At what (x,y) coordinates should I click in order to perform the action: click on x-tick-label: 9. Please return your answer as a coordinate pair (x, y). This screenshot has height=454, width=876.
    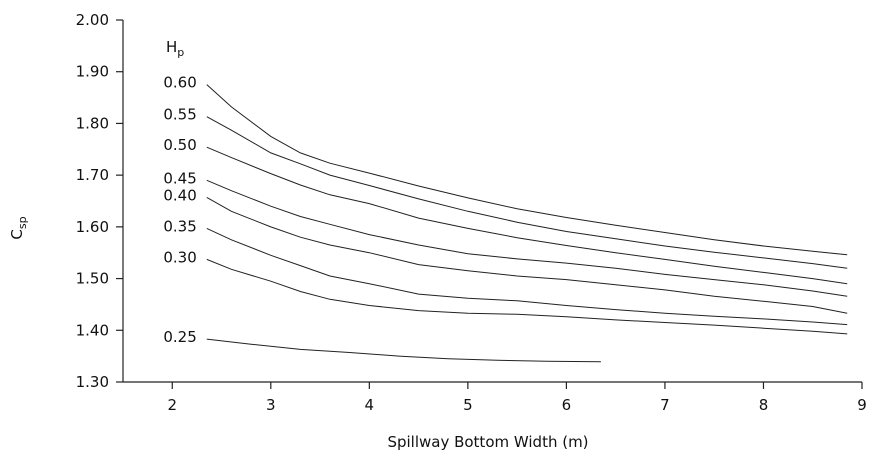
    Looking at the image, I should click on (862, 405).